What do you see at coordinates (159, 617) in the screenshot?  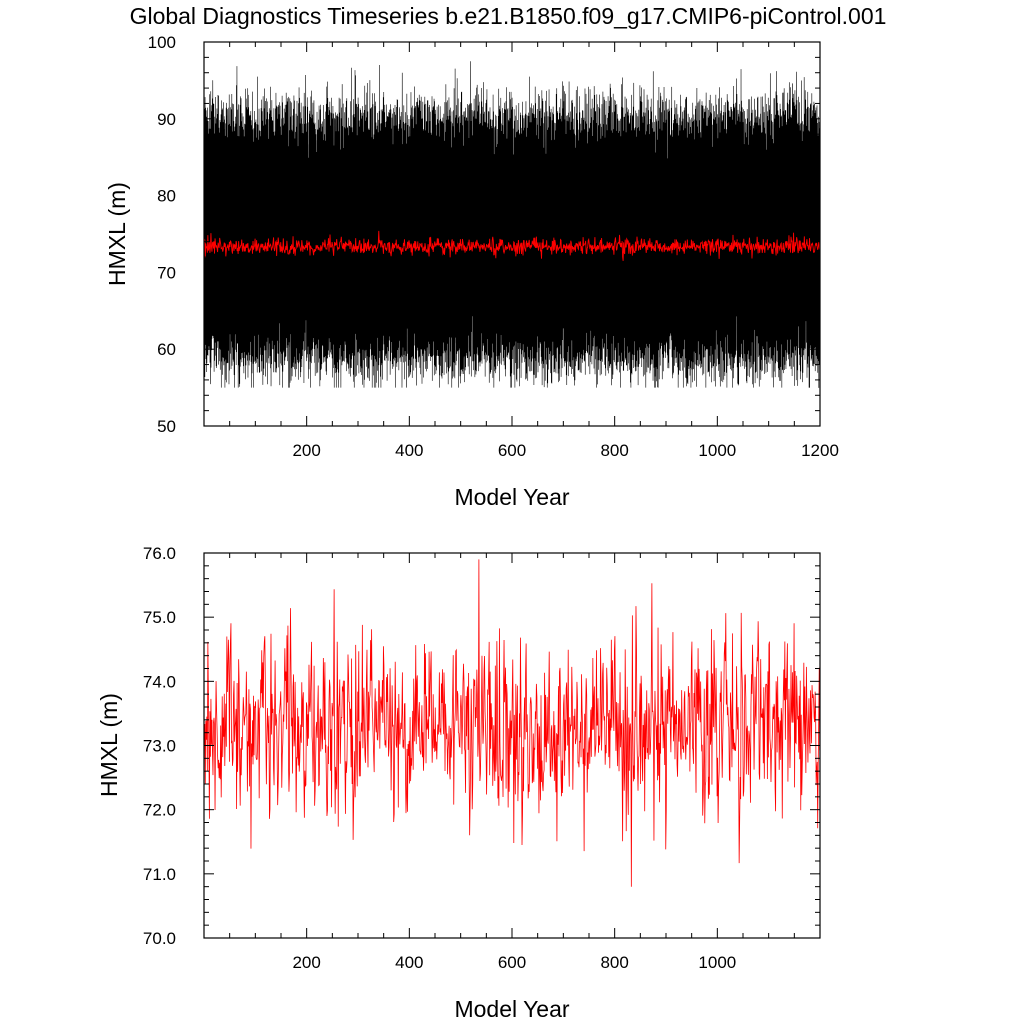 I see `y-tick-label: 75.0` at bounding box center [159, 617].